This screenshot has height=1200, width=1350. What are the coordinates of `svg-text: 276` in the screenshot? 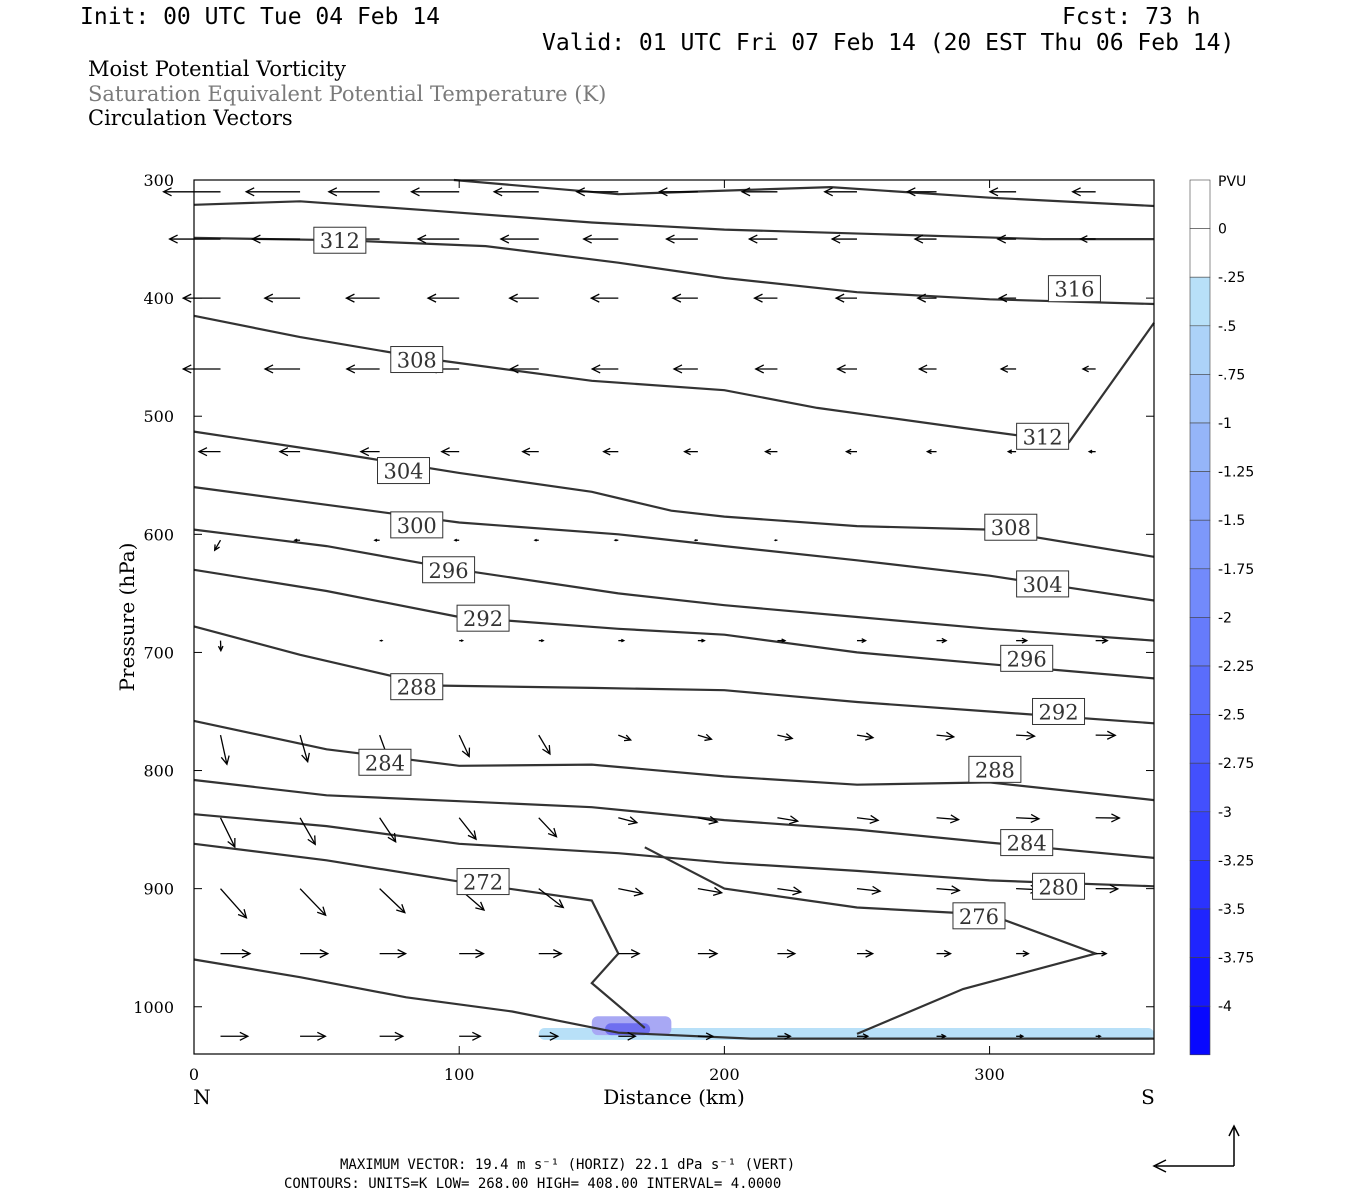 It's located at (979, 917).